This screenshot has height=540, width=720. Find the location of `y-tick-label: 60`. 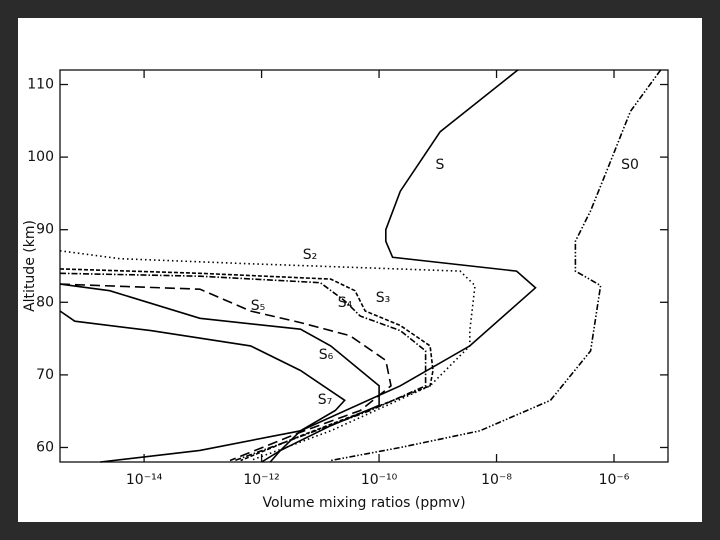

y-tick-label: 60 is located at coordinates (45, 447).